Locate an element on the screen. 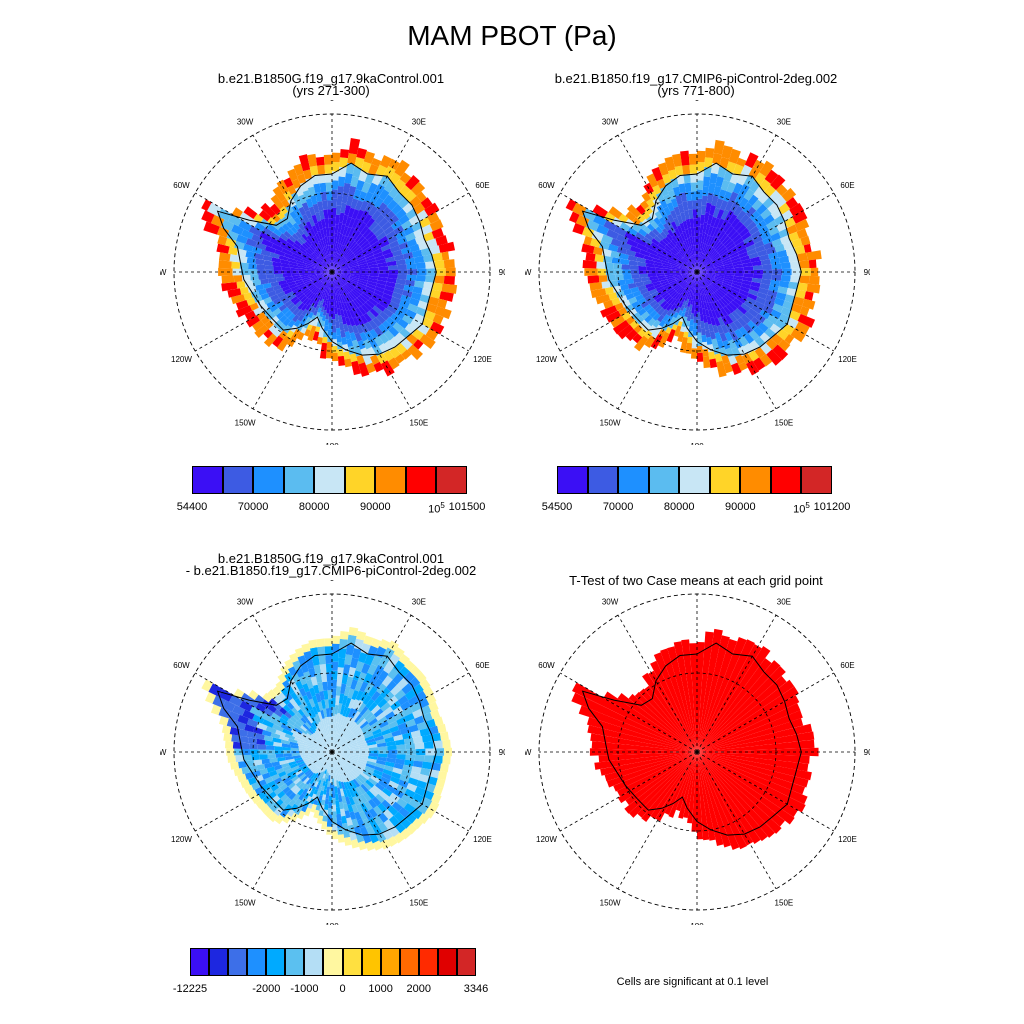 Image resolution: width=1024 pixels, height=1024 pixels. map-boundary is located at coordinates (332, 752).